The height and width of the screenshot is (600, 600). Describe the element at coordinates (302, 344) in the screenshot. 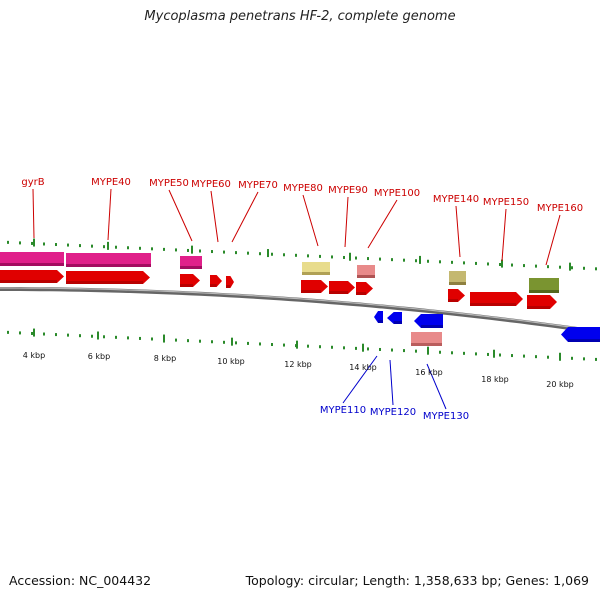

I see `inner-scale-ticks` at that location.